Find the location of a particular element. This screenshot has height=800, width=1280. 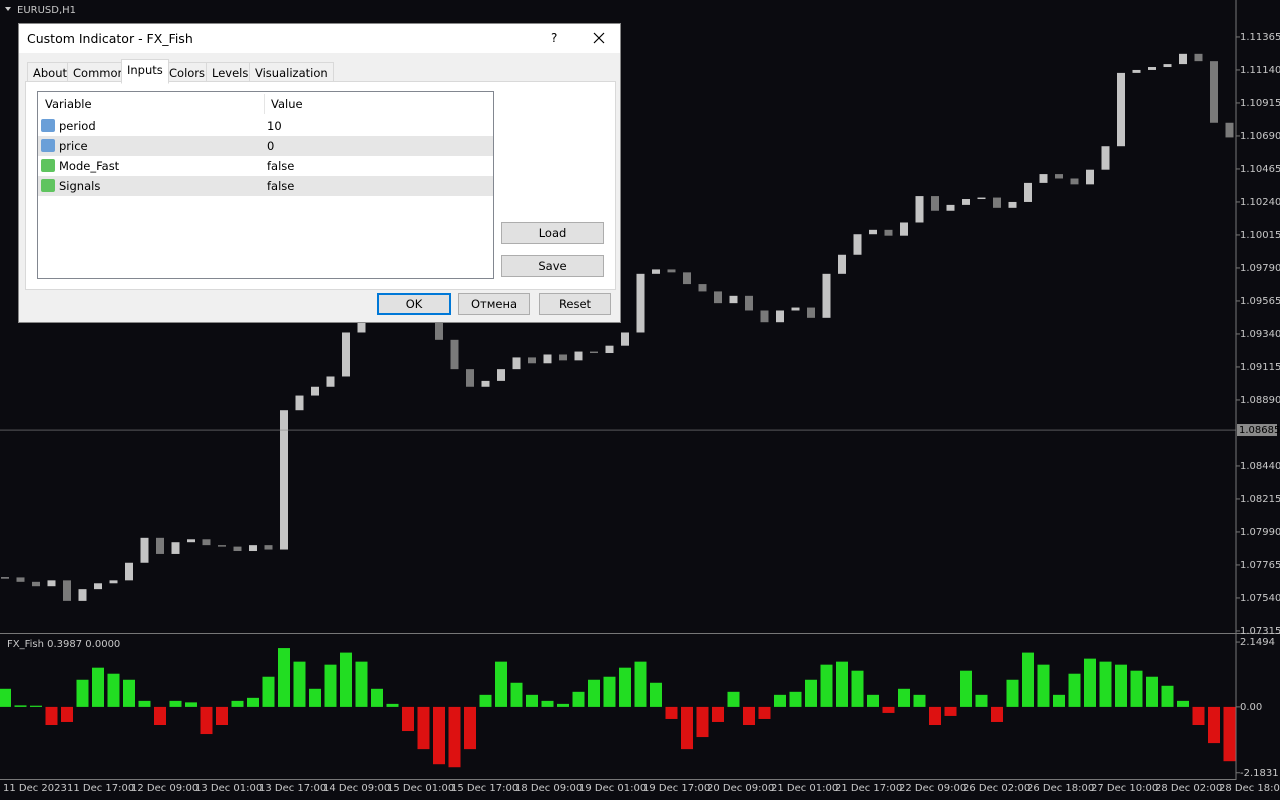

y-tick-label: 1.09790 is located at coordinates (1260, 268).